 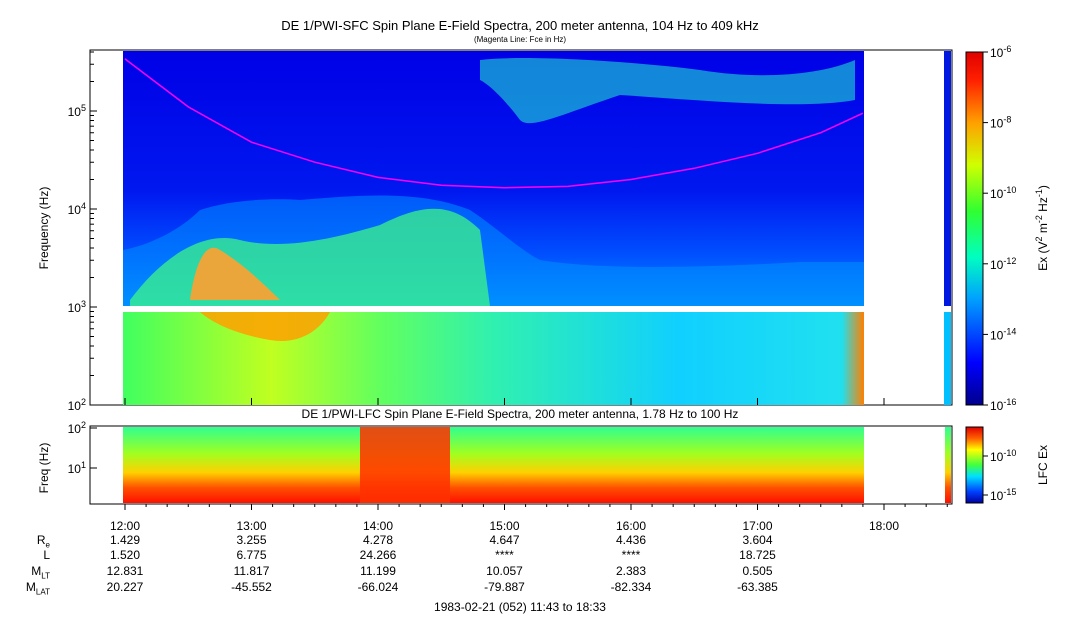 I want to click on lfc-colorbar: 10-10 10-15 LFC Ex, so click(x=1007, y=465).